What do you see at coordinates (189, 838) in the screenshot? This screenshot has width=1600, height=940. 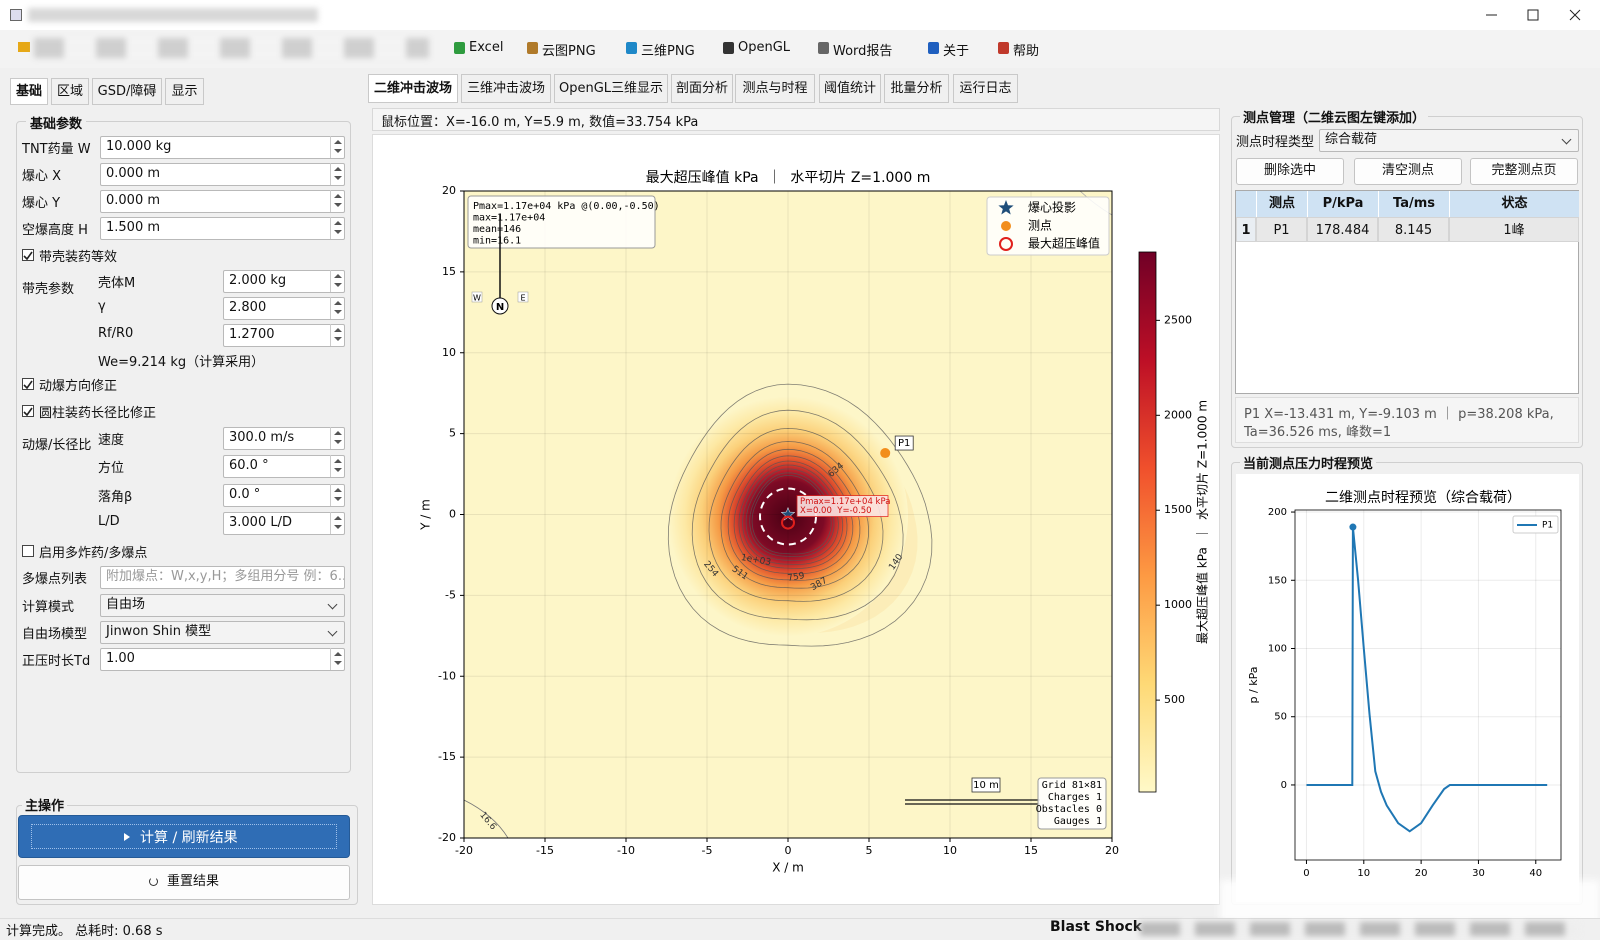 I see `button-label: 计算 / 刷新结果` at bounding box center [189, 838].